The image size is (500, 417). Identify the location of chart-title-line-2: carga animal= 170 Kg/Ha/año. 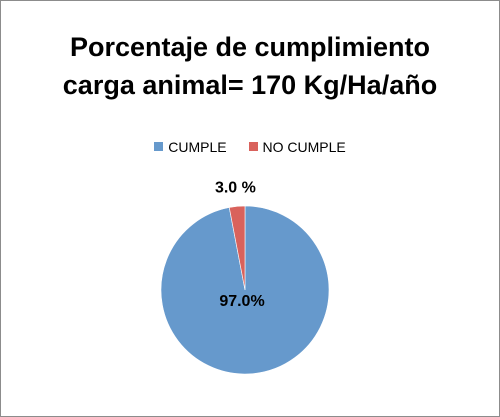
(250, 85).